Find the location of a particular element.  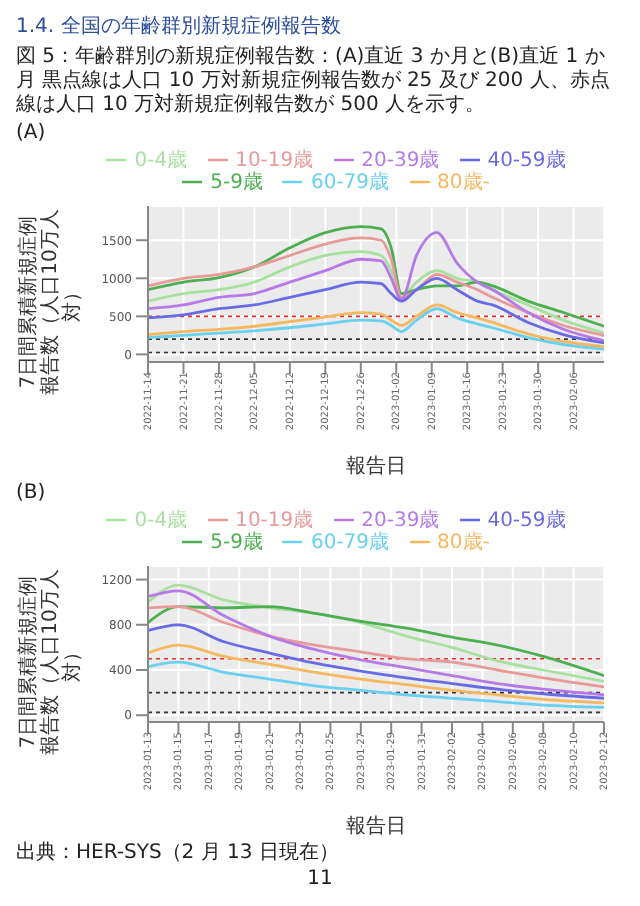

text: 1.4. 全国の年齢群別新規症例報告数 is located at coordinates (179, 28).